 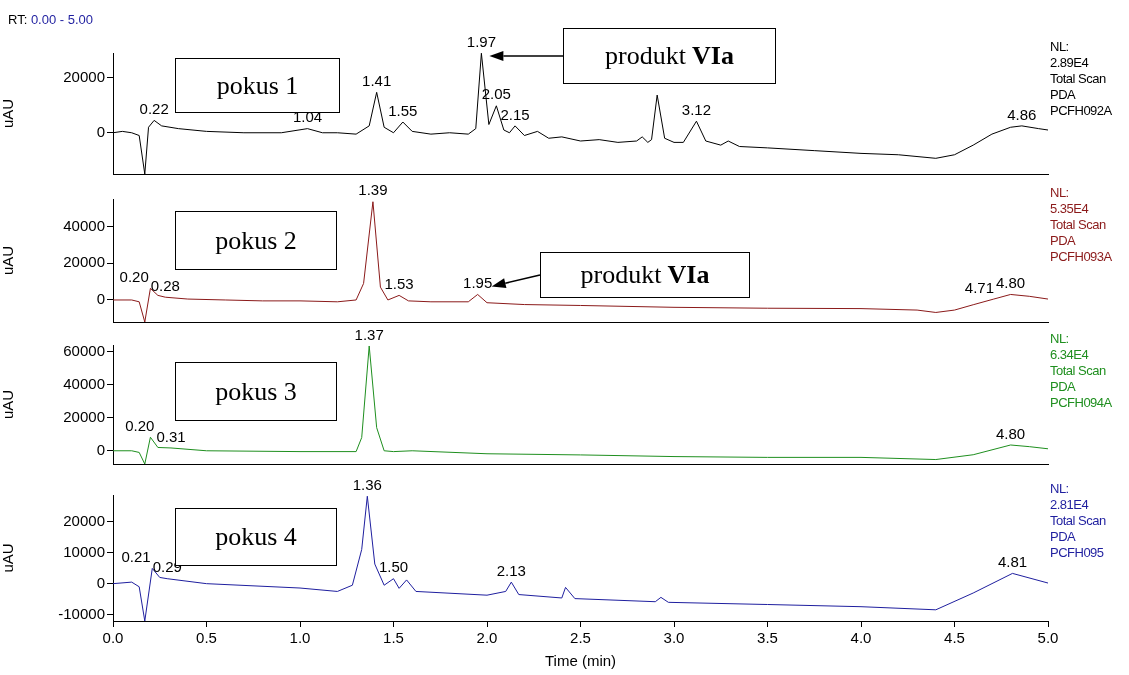 What do you see at coordinates (393, 567) in the screenshot?
I see `annotation: 1.50` at bounding box center [393, 567].